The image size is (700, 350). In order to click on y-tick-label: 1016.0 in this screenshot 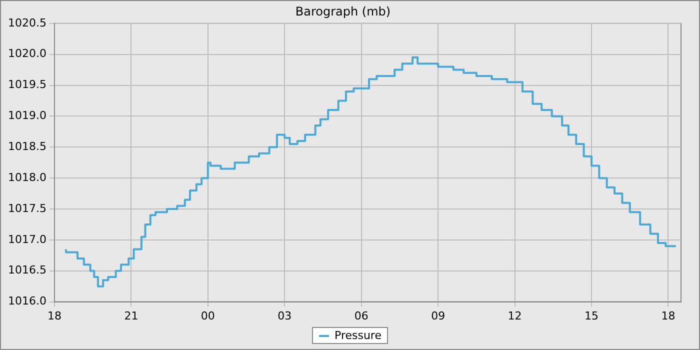, I will do `click(27, 301)`.